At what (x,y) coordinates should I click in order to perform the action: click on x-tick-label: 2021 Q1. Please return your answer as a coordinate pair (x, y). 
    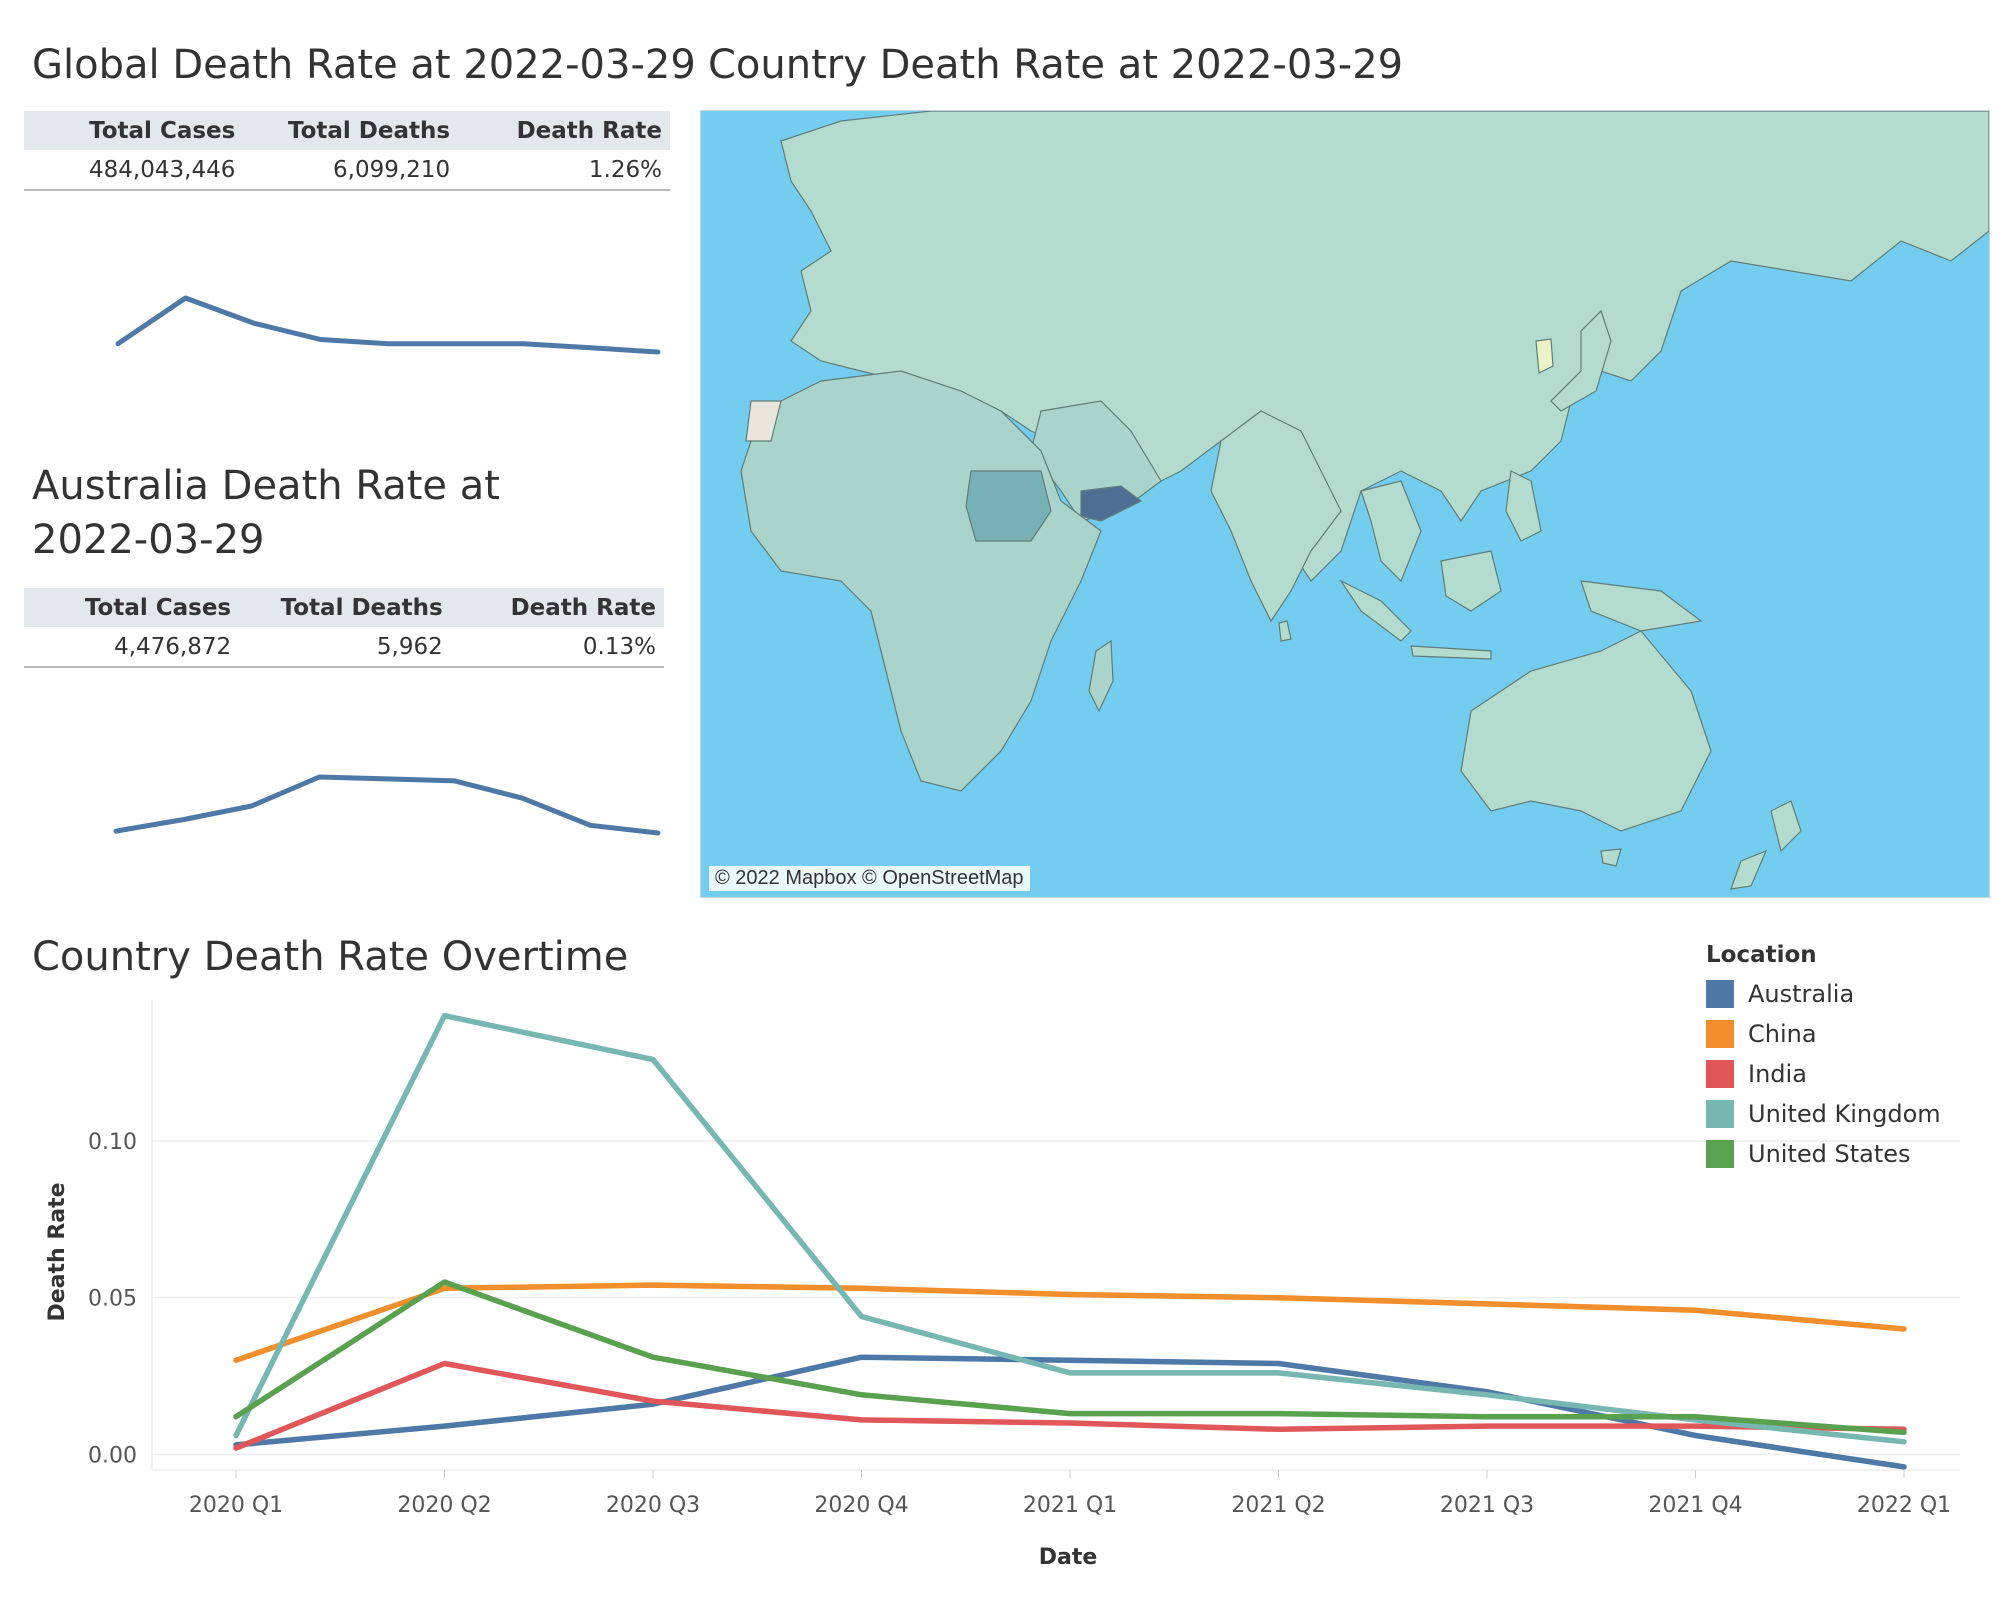
    Looking at the image, I should click on (1070, 1505).